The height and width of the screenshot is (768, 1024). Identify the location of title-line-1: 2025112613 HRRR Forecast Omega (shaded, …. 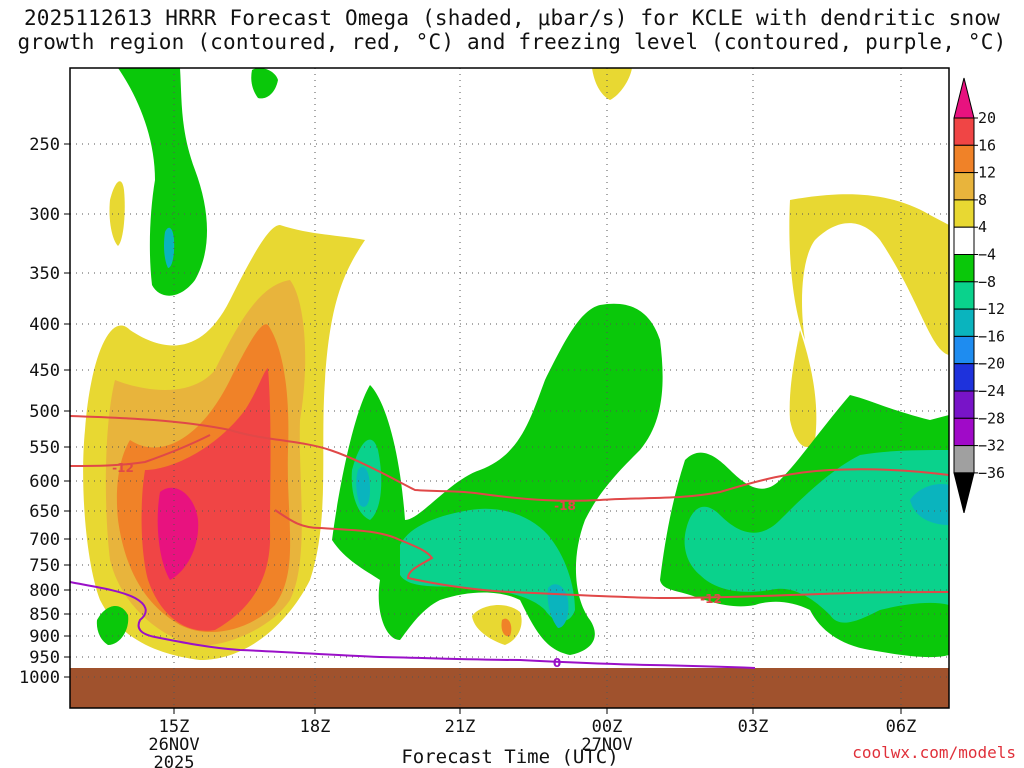
(512, 18).